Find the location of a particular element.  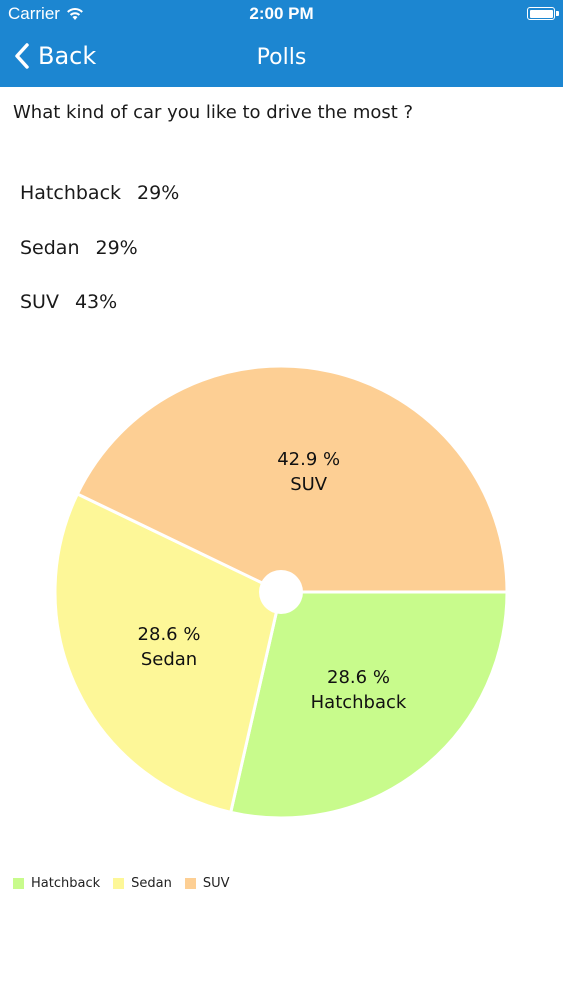

legend-label: Hatchback is located at coordinates (66, 883).